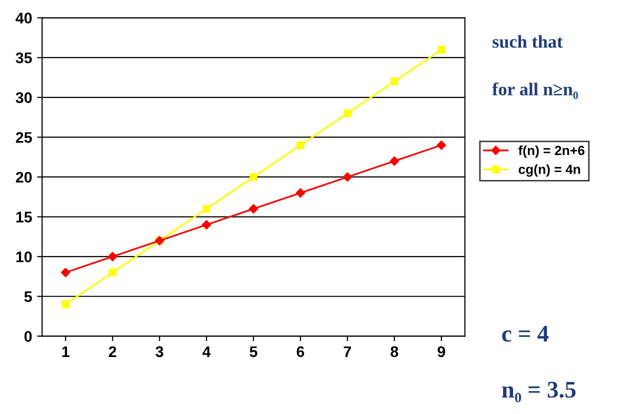 The height and width of the screenshot is (414, 619). What do you see at coordinates (24, 137) in the screenshot?
I see `y-tick-label: 25` at bounding box center [24, 137].